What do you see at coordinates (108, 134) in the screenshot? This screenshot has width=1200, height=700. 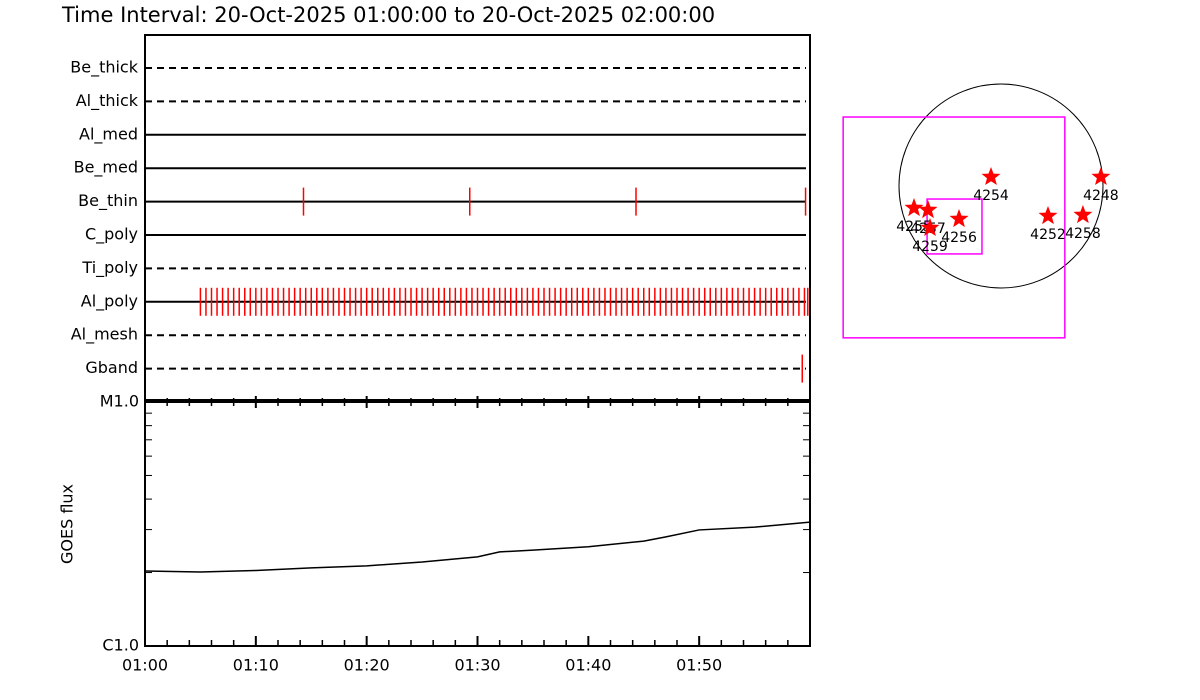 I see `row-label: Al_med` at bounding box center [108, 134].